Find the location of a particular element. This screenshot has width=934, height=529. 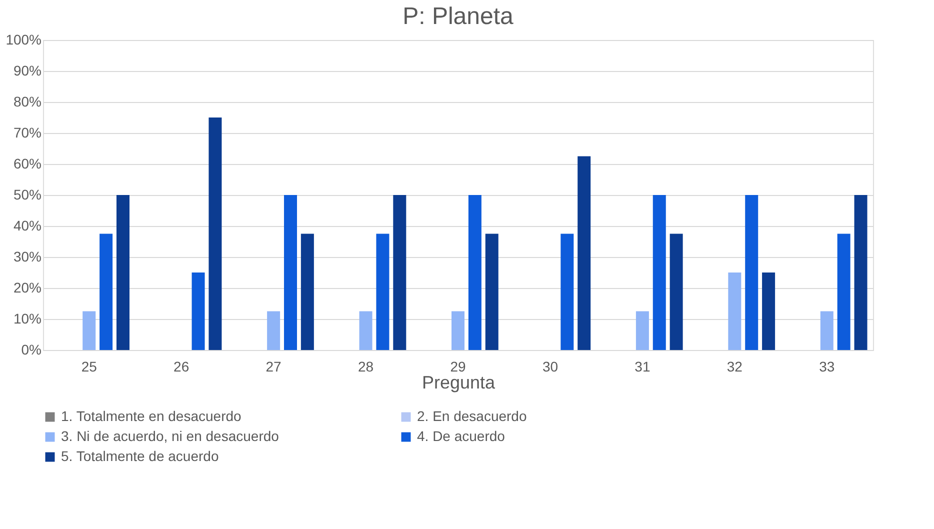

x-axis-title: Pregunta is located at coordinates (459, 382).